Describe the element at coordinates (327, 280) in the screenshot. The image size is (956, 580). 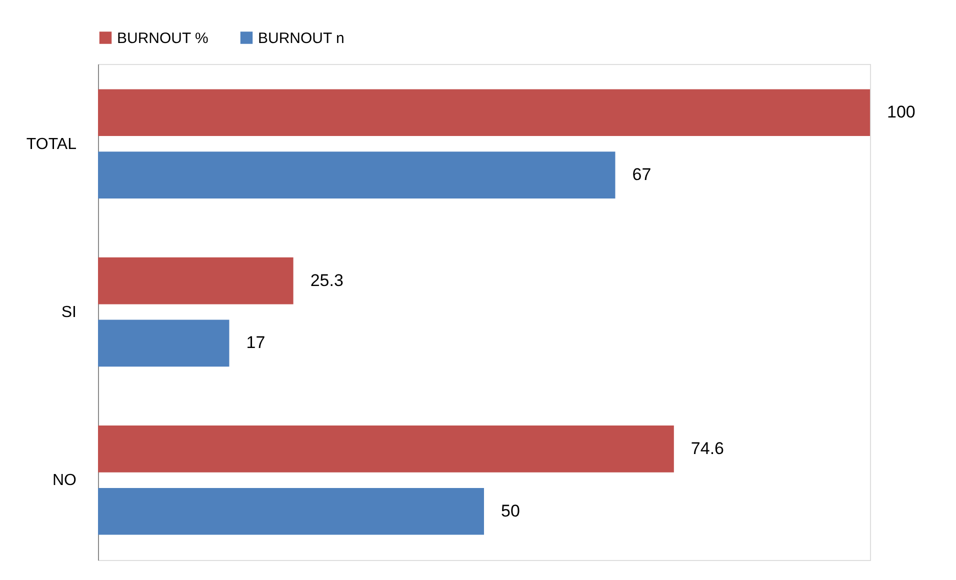
I see `data-label: 25.3` at that location.